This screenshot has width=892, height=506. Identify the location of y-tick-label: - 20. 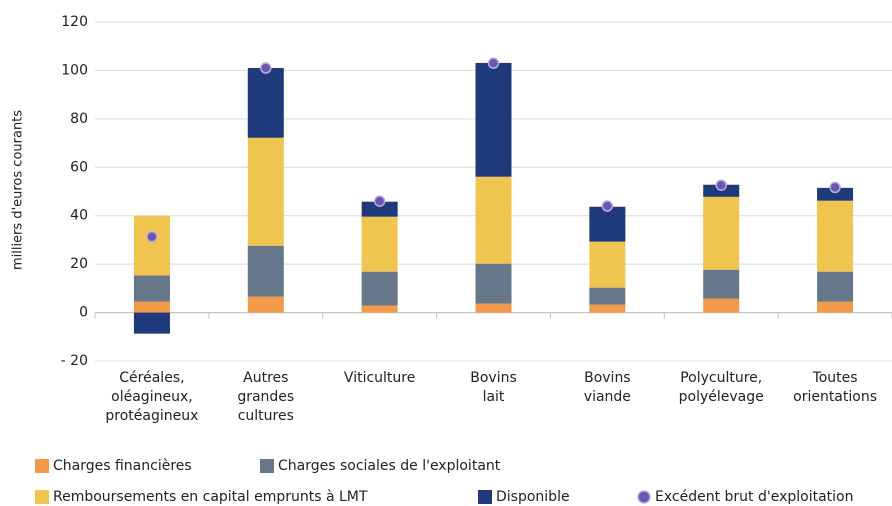
(74, 361).